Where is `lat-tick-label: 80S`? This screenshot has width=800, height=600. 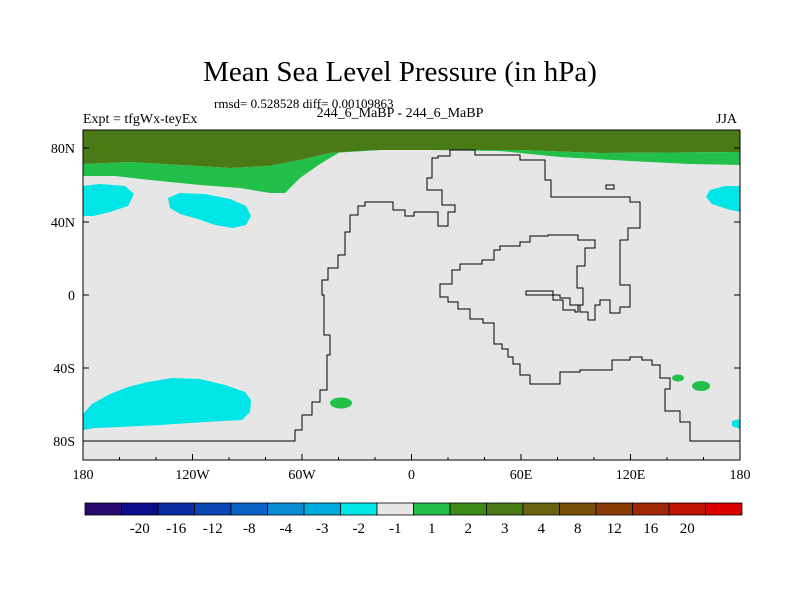
lat-tick-label: 80S is located at coordinates (64, 442).